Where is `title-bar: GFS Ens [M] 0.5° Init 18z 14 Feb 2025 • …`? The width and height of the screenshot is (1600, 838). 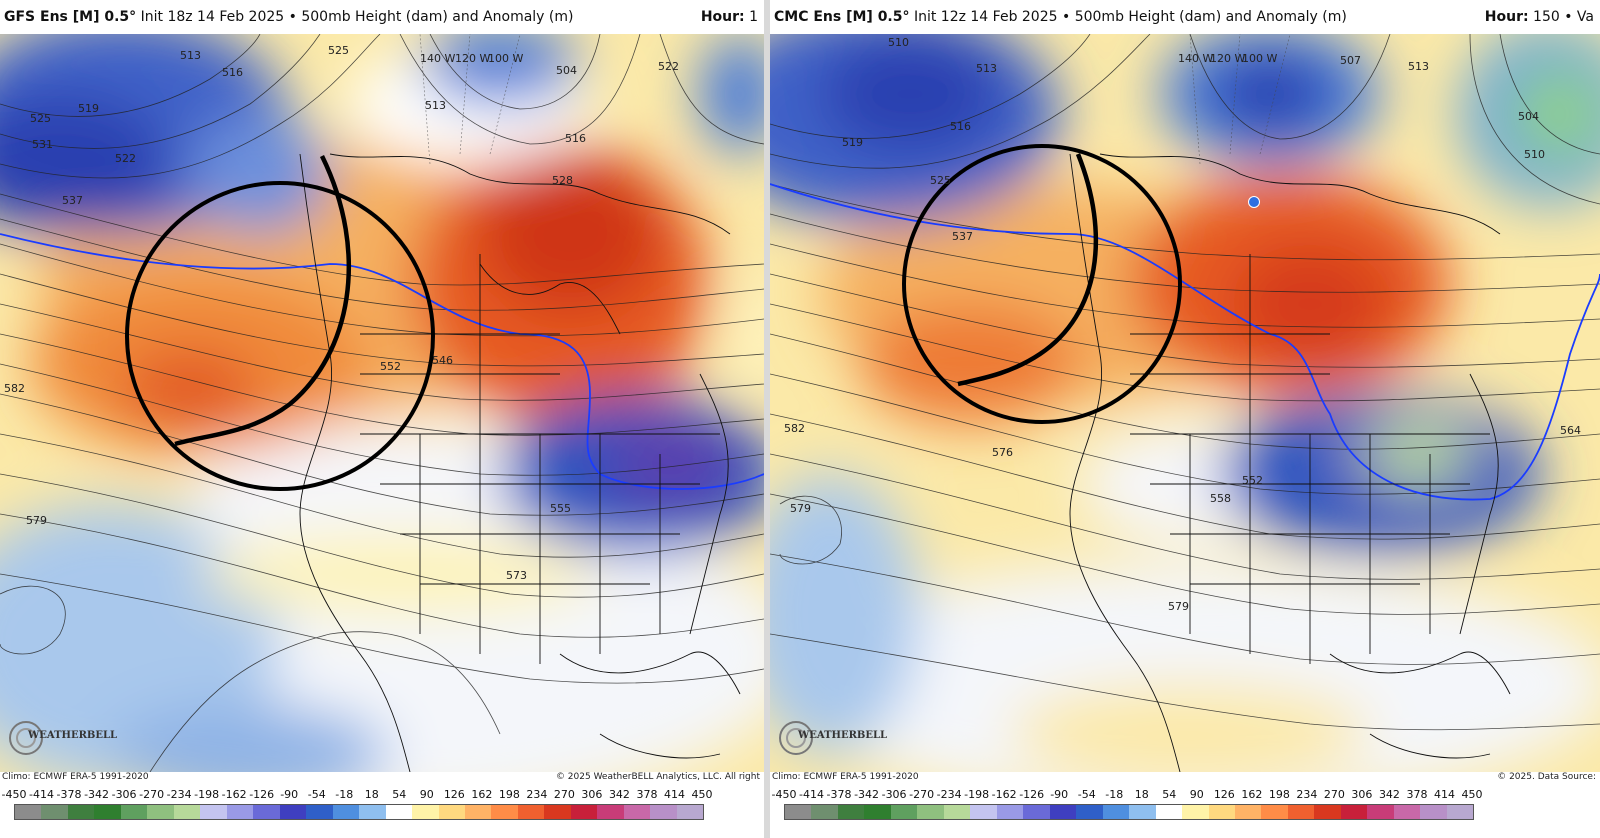
title-bar: GFS Ens [M] 0.5° Init 18z 14 Feb 2025 • … is located at coordinates (382, 17).